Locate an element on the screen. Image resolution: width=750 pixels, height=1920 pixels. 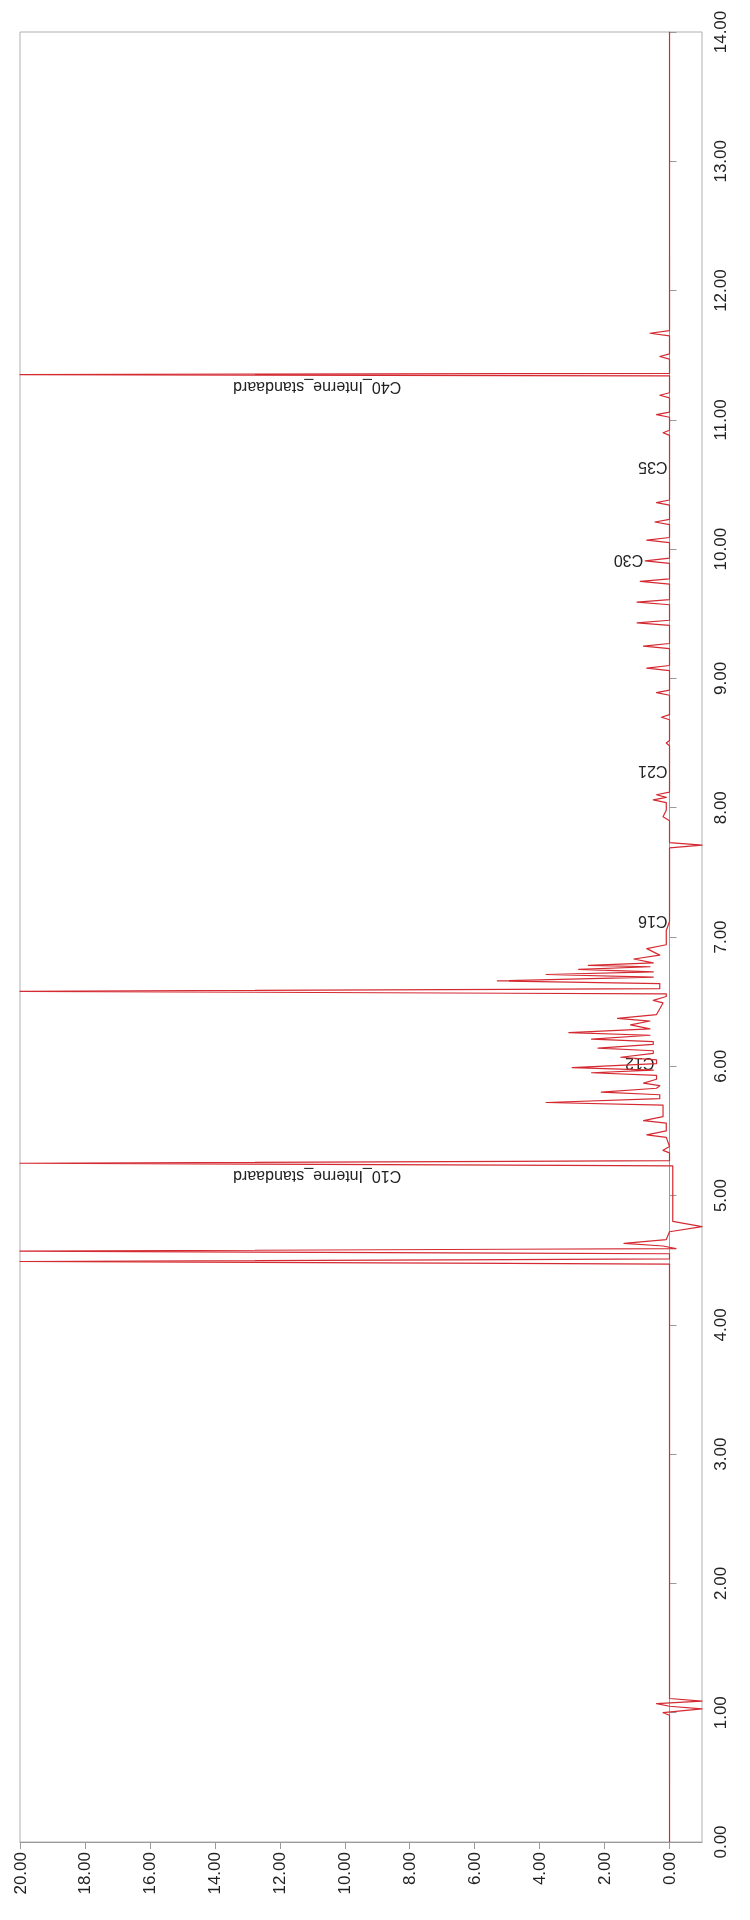
x-tick-label: 18.00 is located at coordinates (85, 1873).